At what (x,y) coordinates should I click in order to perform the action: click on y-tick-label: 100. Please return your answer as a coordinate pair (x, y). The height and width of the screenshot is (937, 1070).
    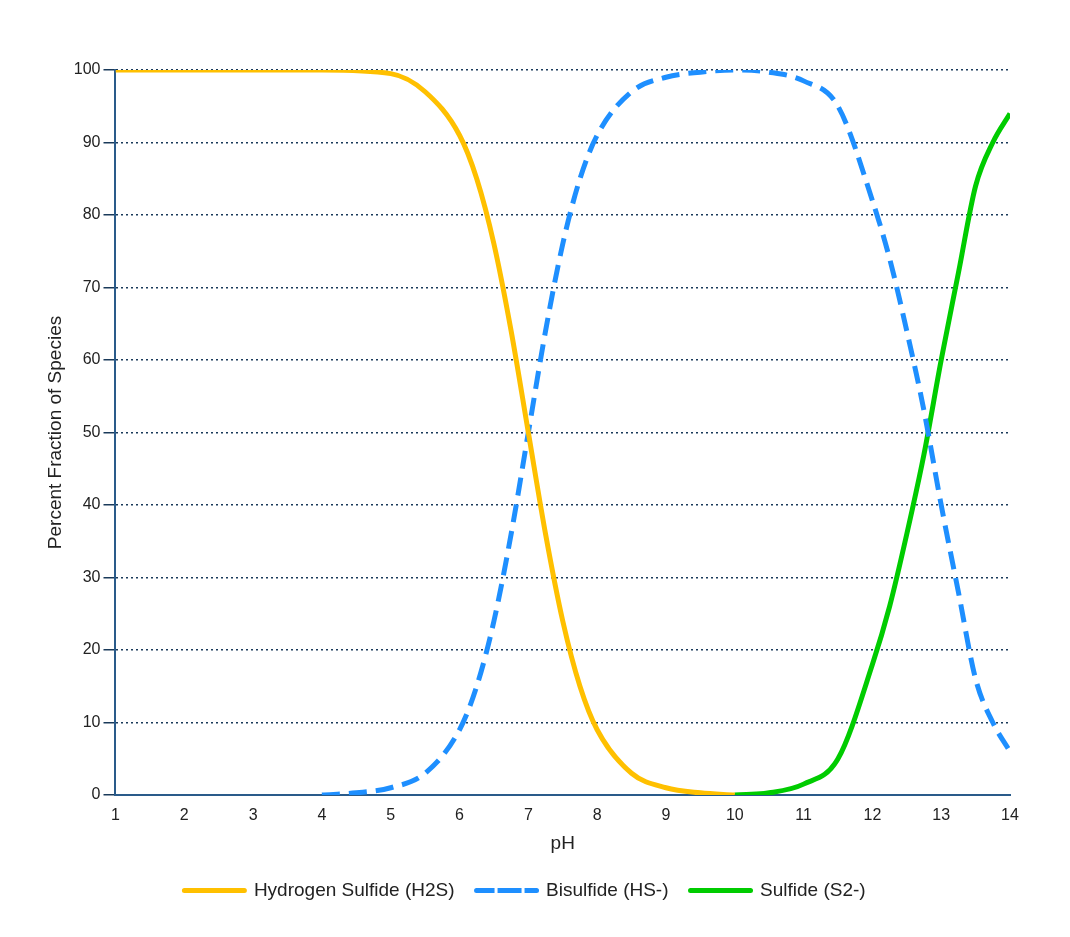
    Looking at the image, I should click on (87, 69).